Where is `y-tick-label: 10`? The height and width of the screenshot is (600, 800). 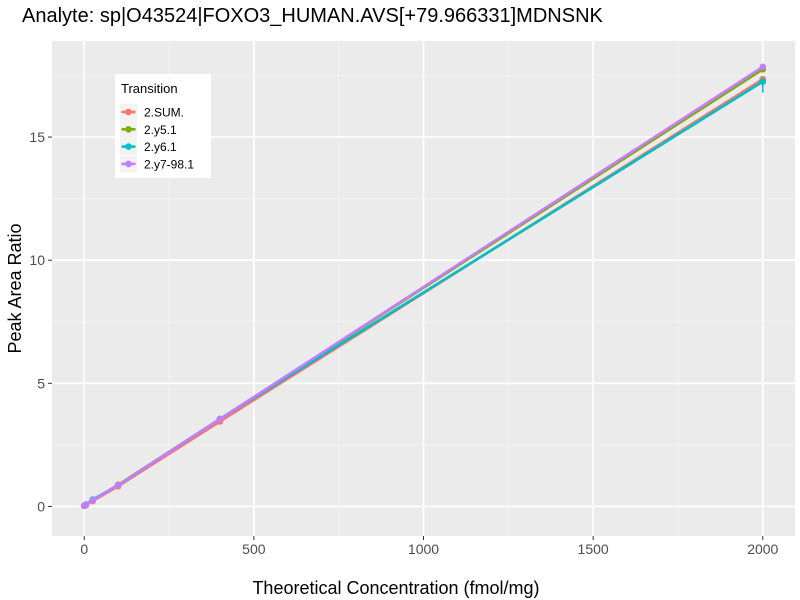
y-tick-label: 10 is located at coordinates (37, 260).